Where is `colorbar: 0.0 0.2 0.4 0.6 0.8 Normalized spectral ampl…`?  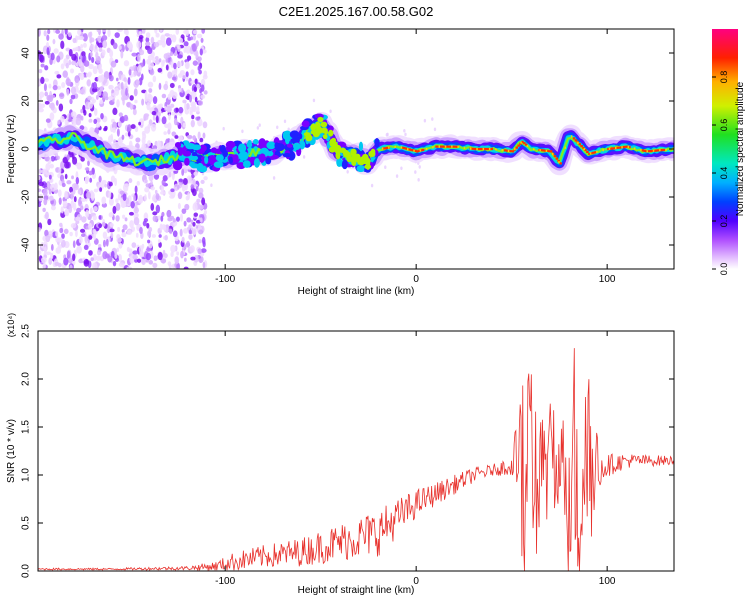
colorbar: 0.0 0.2 0.4 0.6 0.8 Normalized spectral ampl… is located at coordinates (729, 152).